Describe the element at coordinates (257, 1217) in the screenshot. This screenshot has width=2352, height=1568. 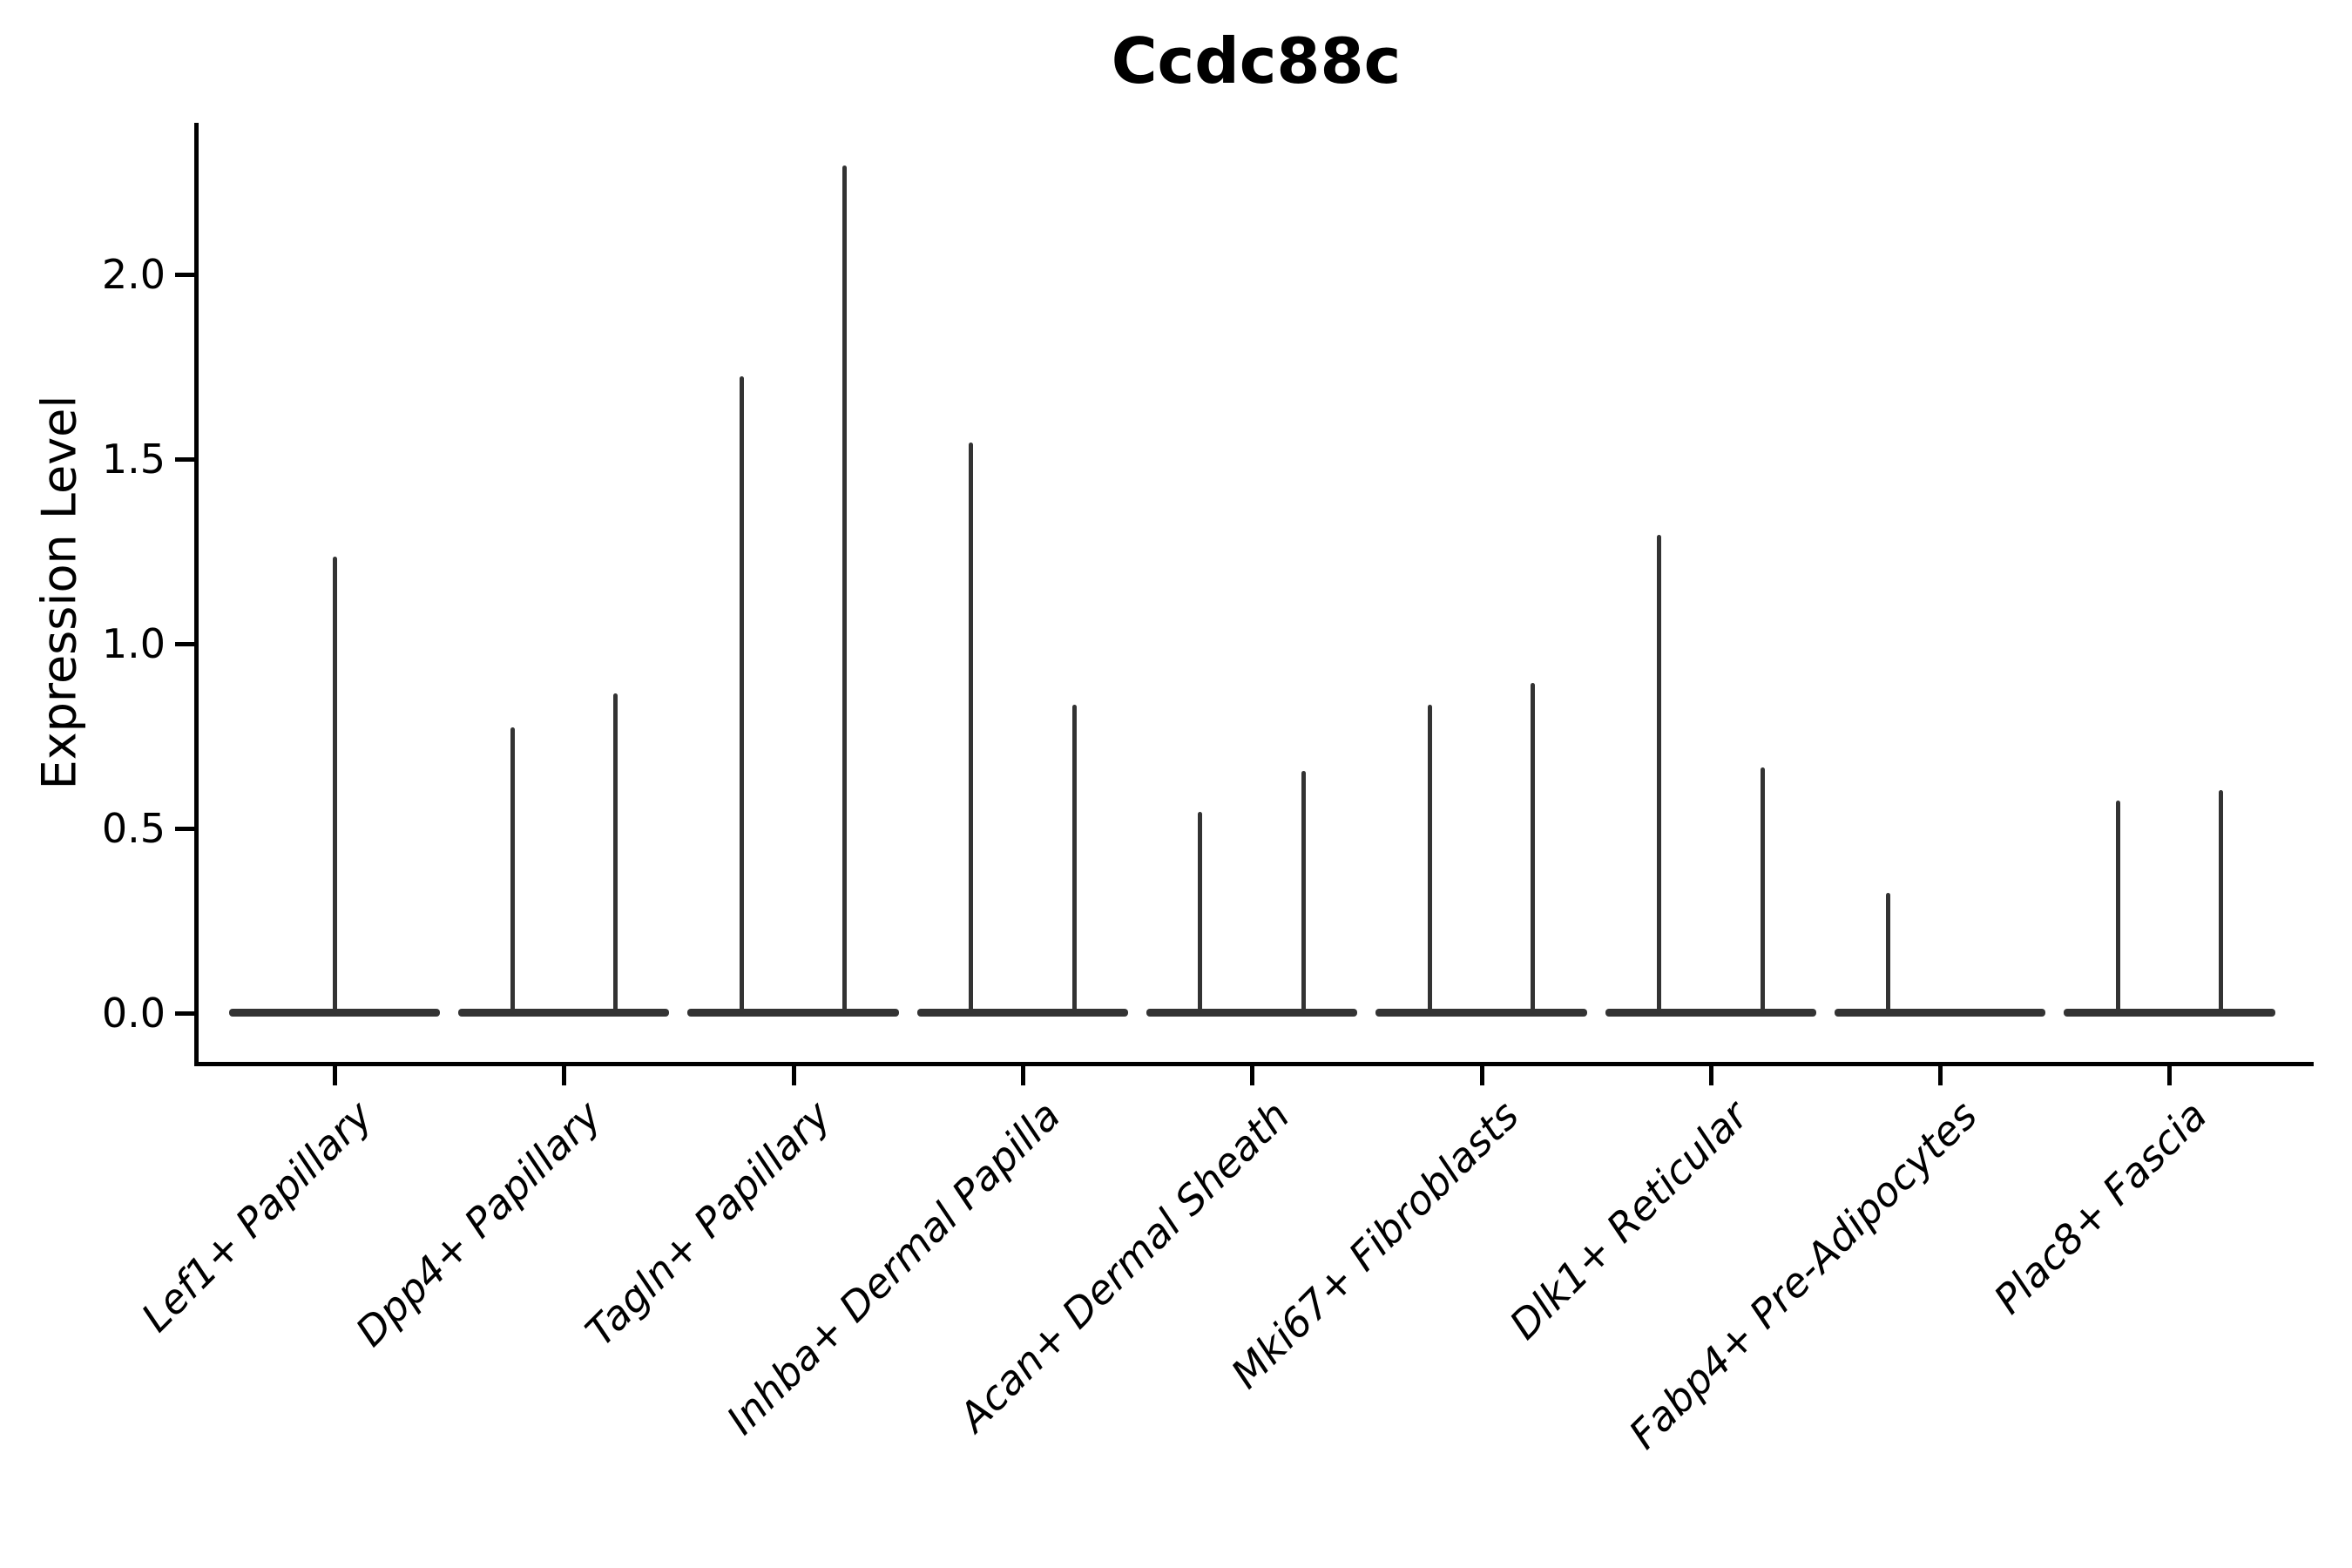
I see `x-tick-label: Lef1+ Papillary` at that location.